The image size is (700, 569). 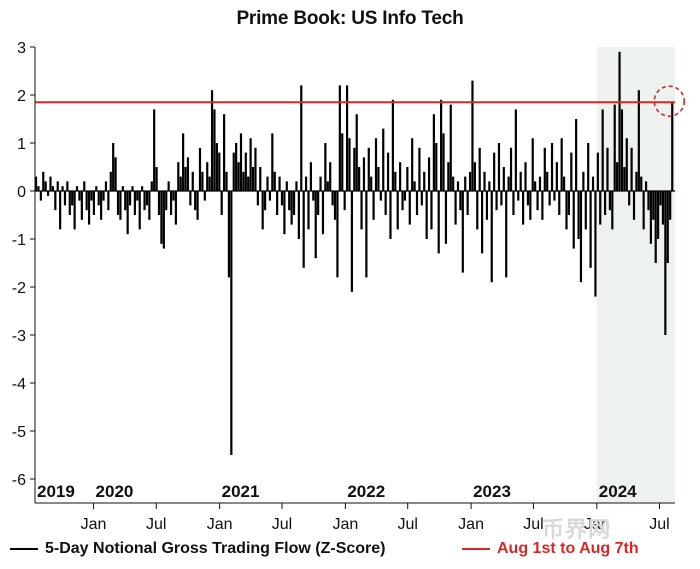 What do you see at coordinates (669, 101) in the screenshot?
I see `marker-circle` at bounding box center [669, 101].